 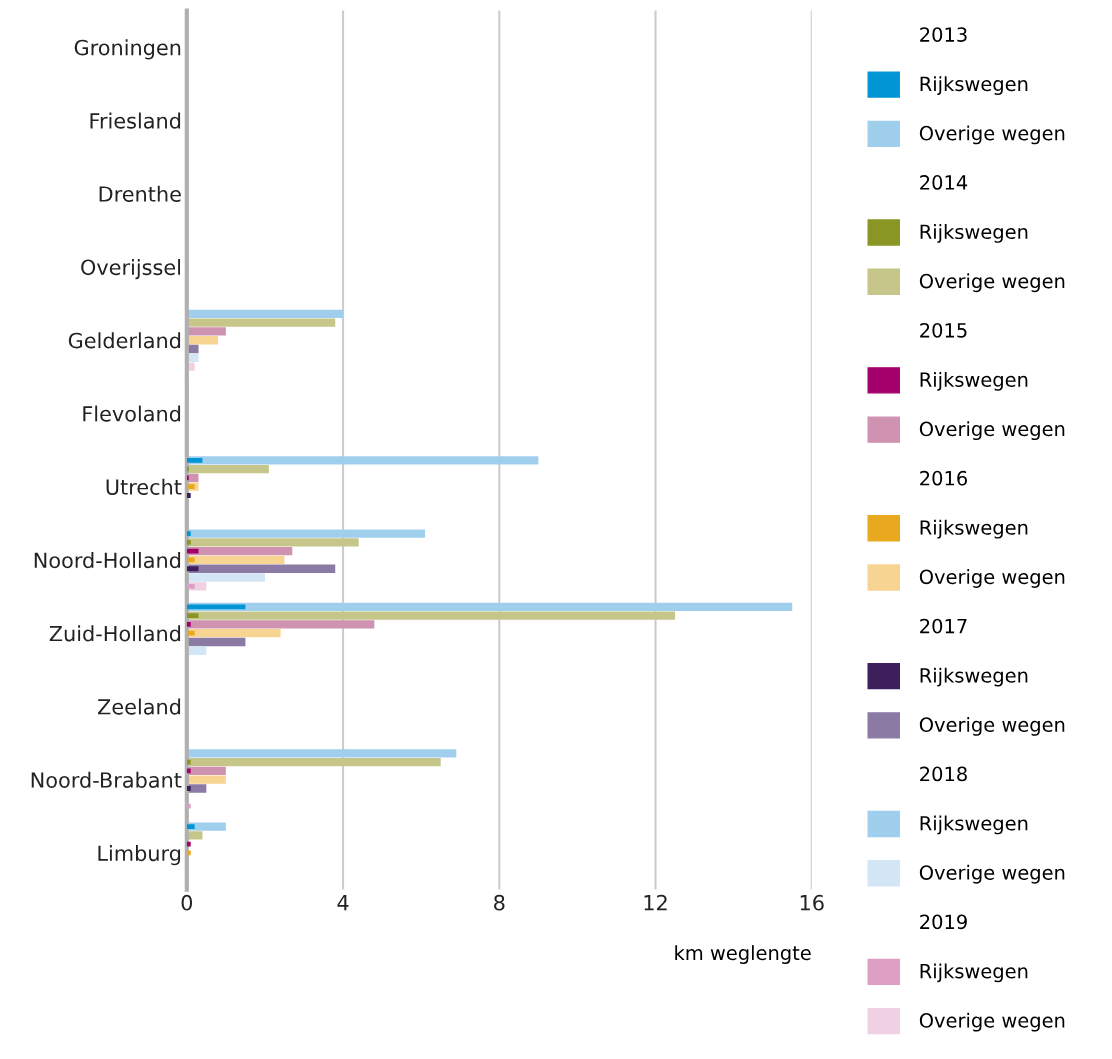 What do you see at coordinates (139, 706) in the screenshot?
I see `y-tick-label: Zeeland` at bounding box center [139, 706].